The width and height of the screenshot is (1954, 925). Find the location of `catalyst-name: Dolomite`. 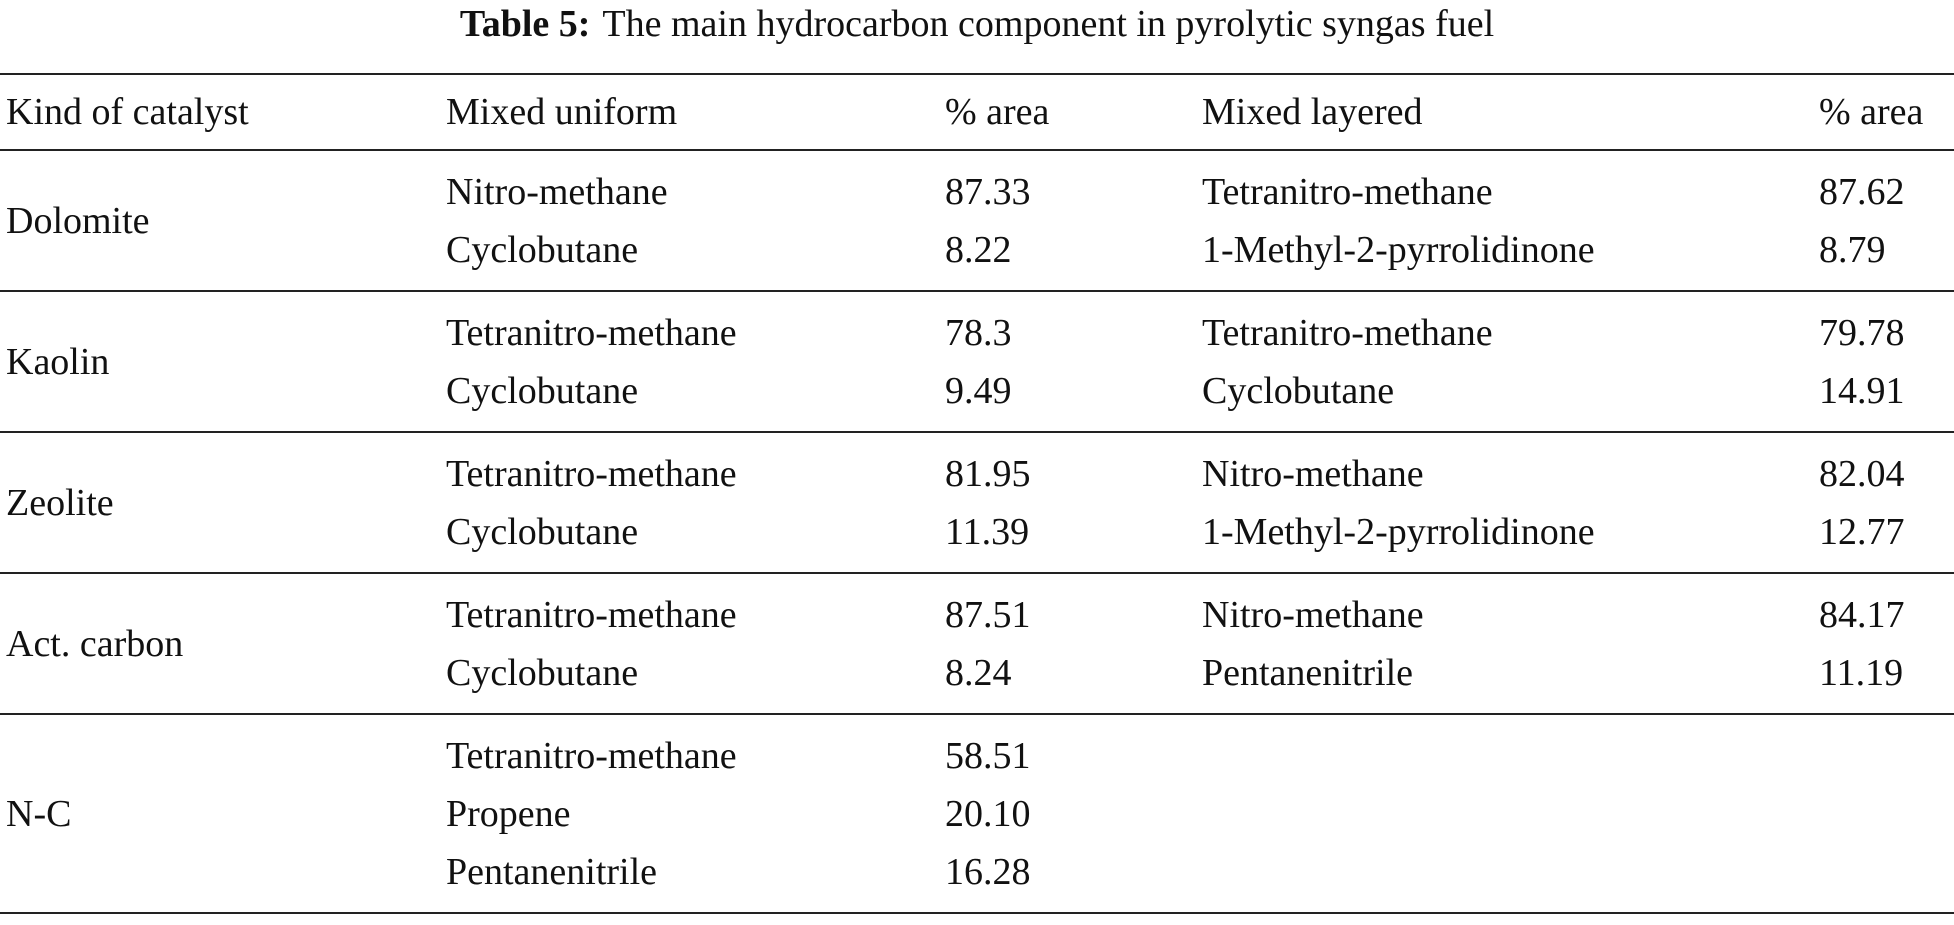

catalyst-name: Dolomite is located at coordinates (78, 220).